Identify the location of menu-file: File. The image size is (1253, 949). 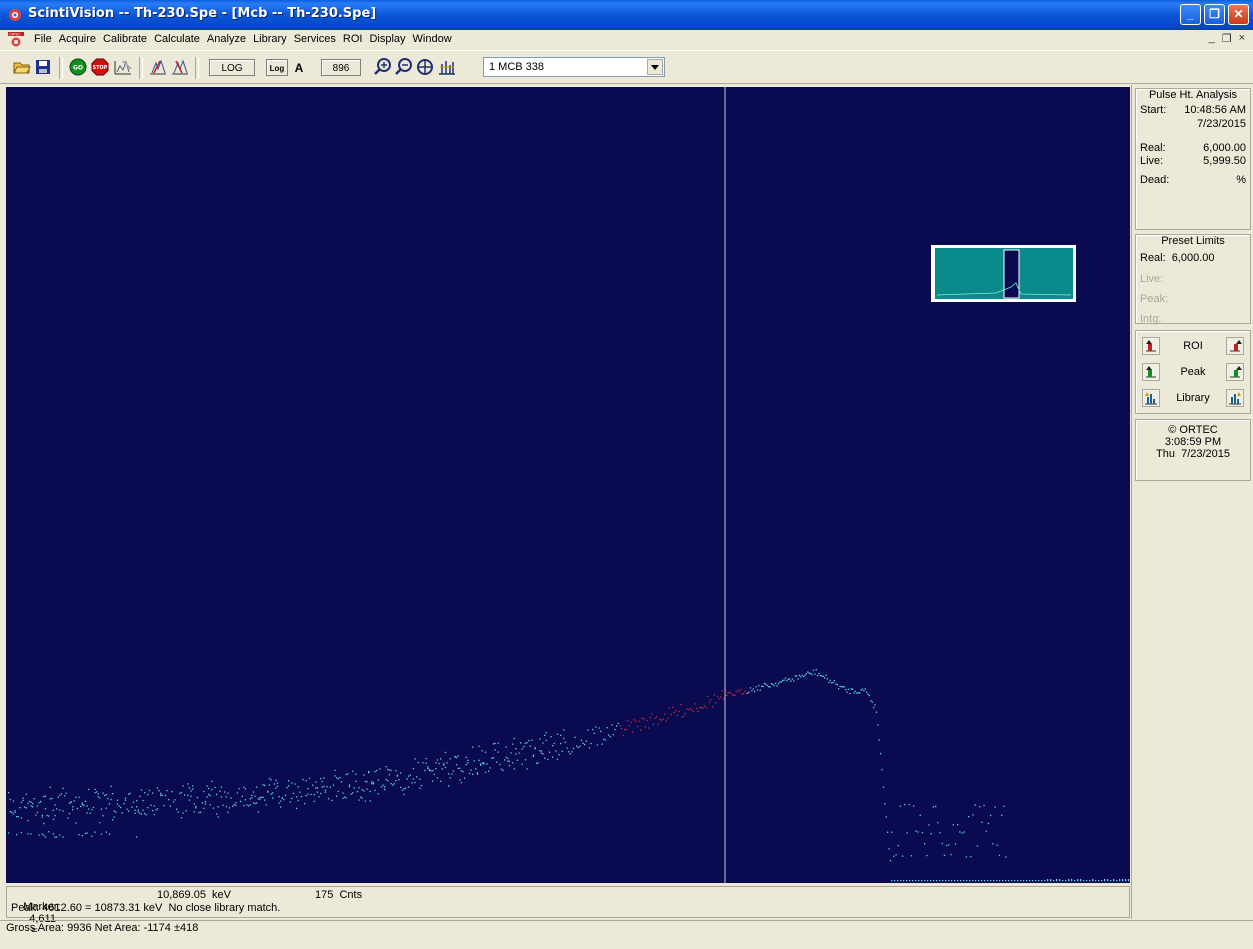
(43, 39).